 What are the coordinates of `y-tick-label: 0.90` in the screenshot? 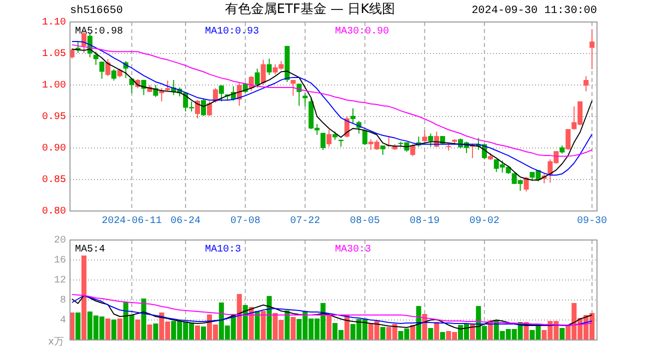 It's located at (54, 149).